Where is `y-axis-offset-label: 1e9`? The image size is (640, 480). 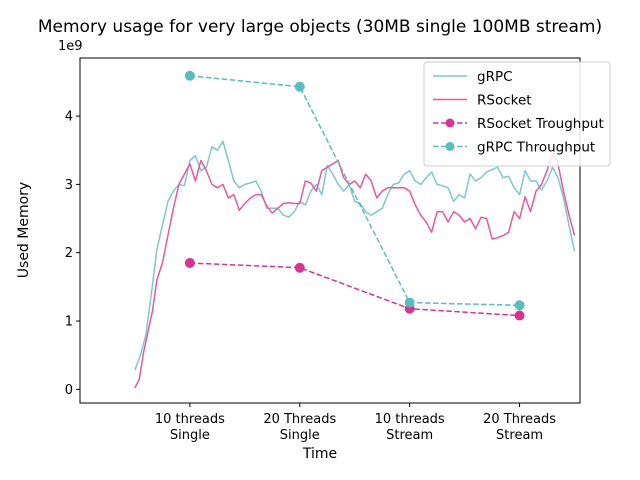 y-axis-offset-label: 1e9 is located at coordinates (70, 46).